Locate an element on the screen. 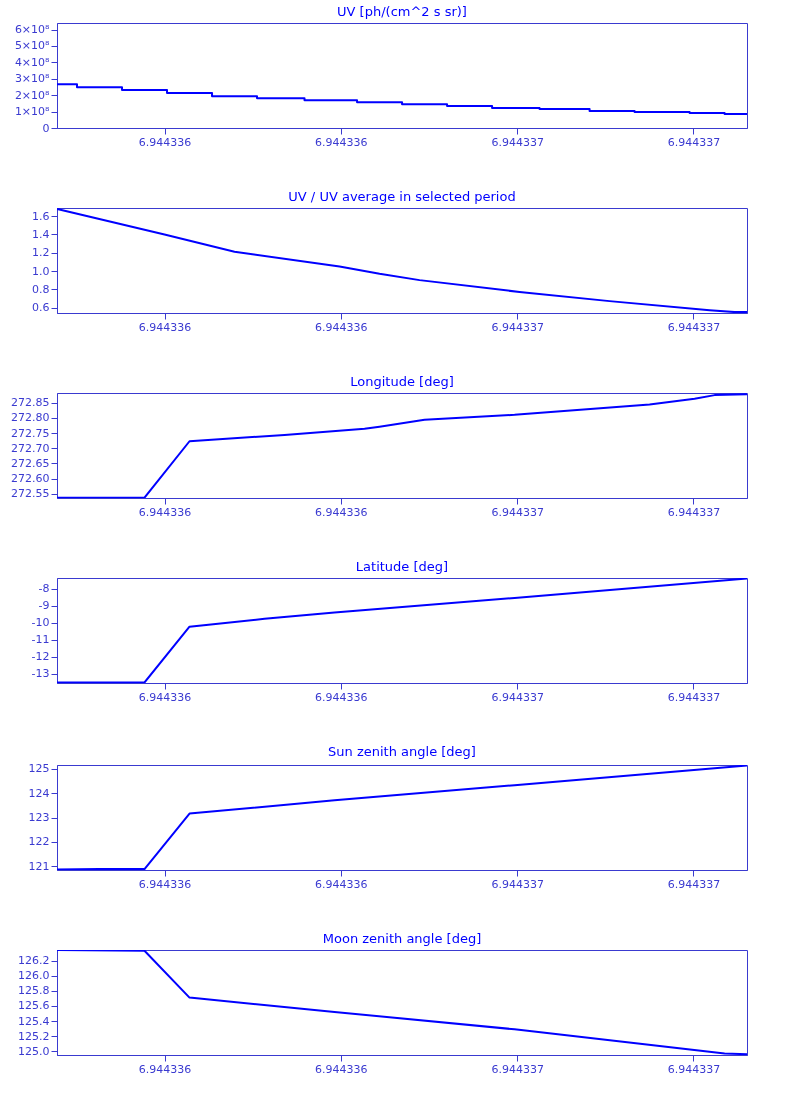 This screenshot has width=800, height=1100. y-tick-label: 272.60 is located at coordinates (30, 479).